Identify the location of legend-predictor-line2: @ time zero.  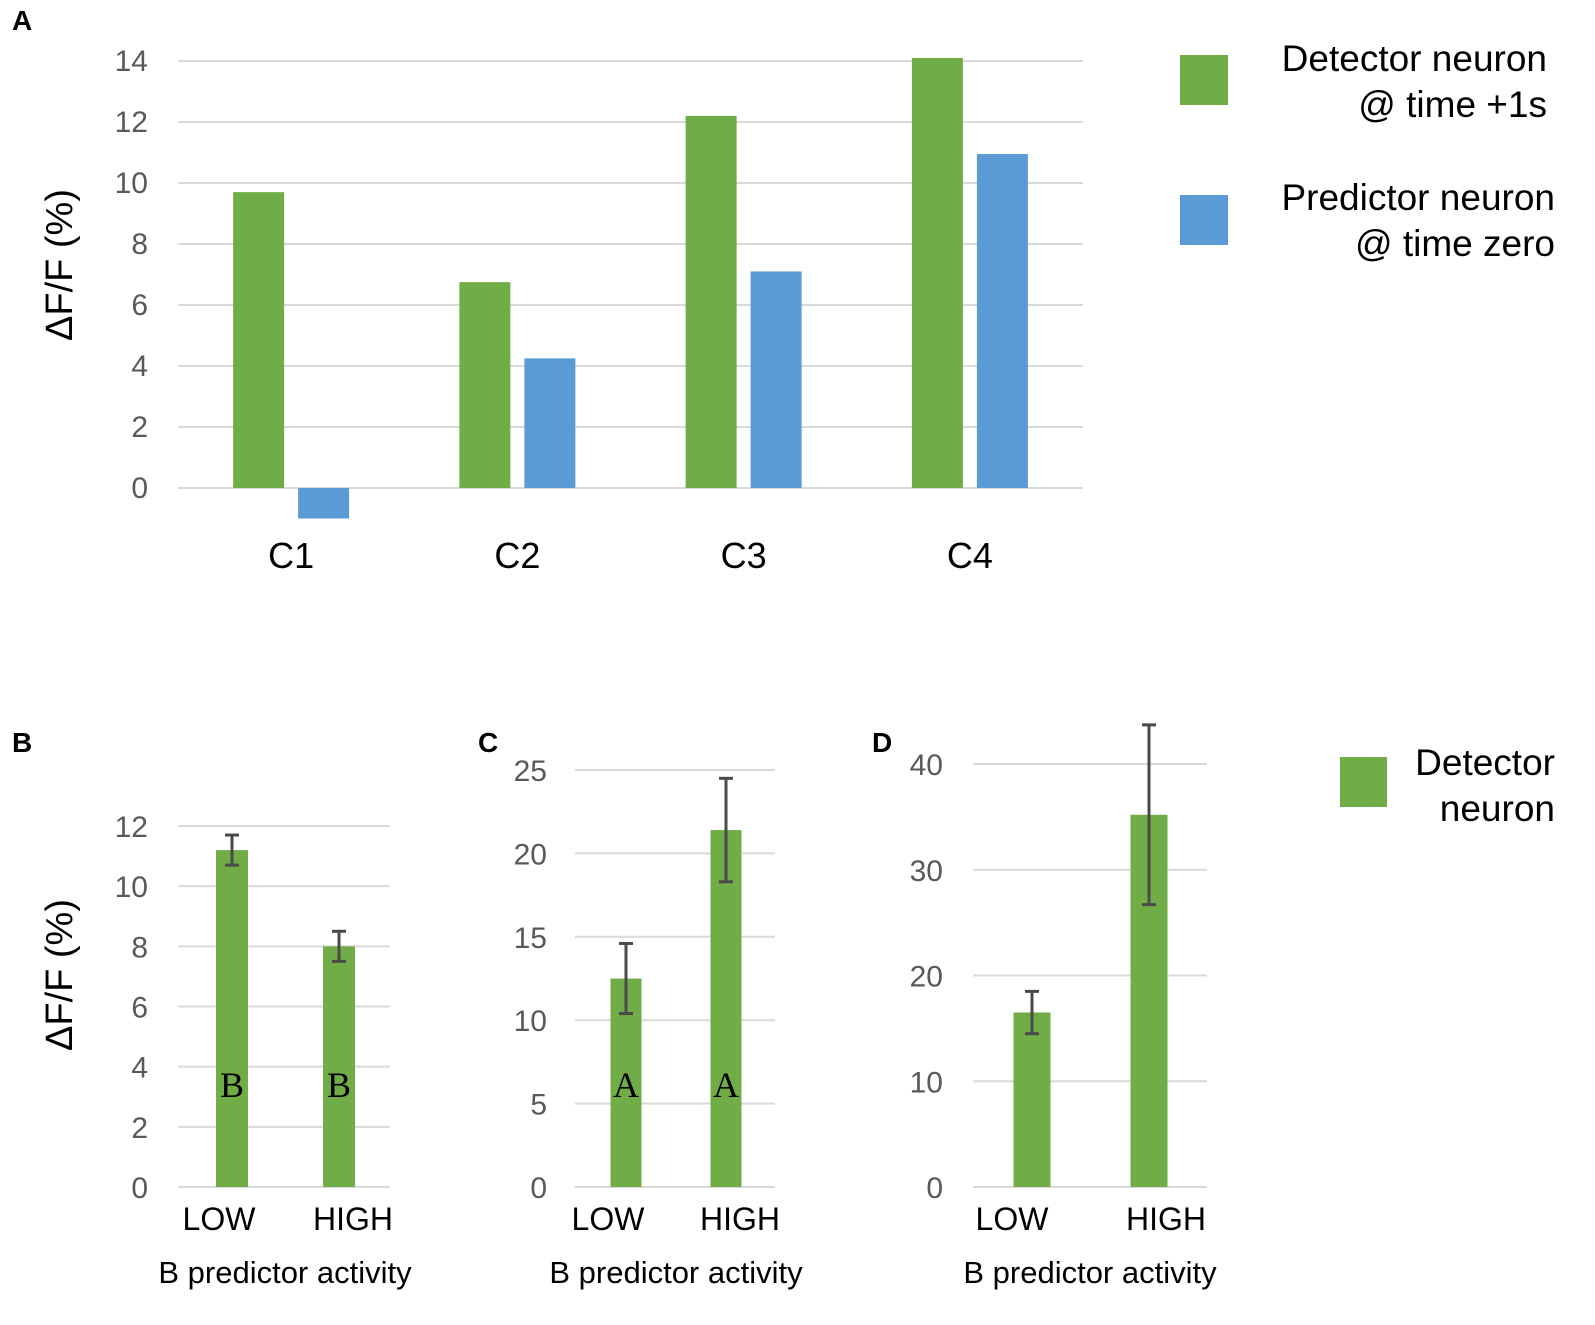
(1455, 243).